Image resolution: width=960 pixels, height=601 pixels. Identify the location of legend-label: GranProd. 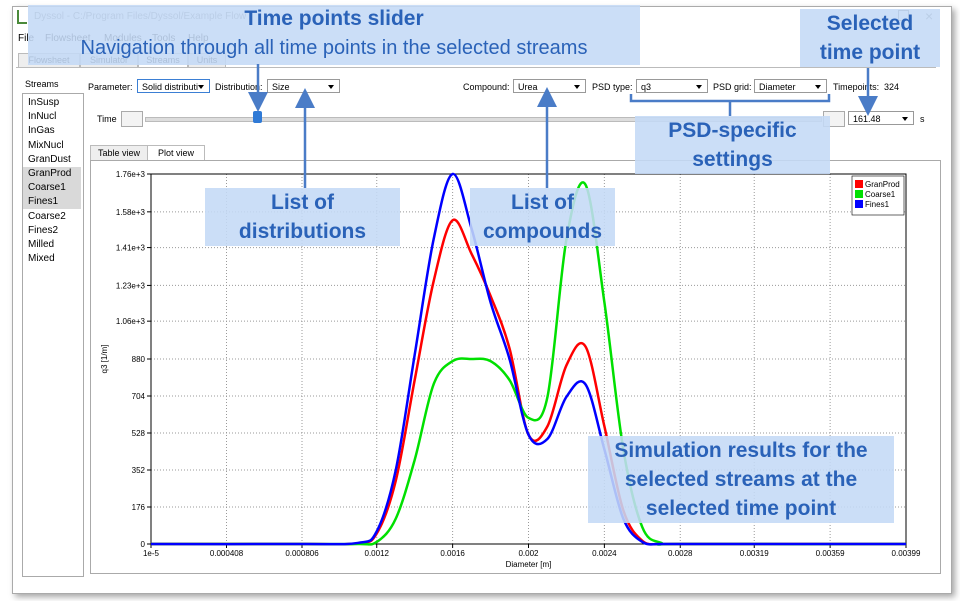
(882, 184).